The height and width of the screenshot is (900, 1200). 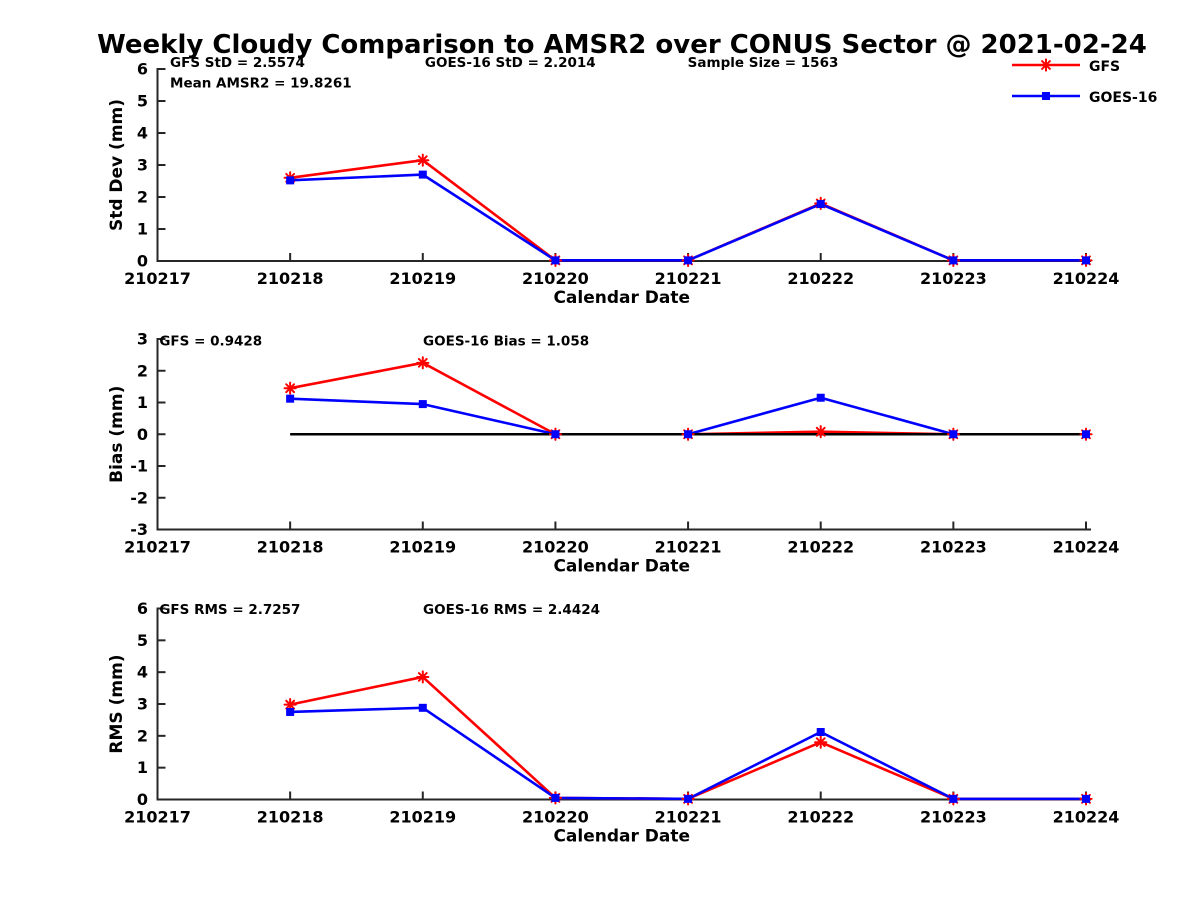 What do you see at coordinates (117, 434) in the screenshot?
I see `svg-text: Bias (mm)` at bounding box center [117, 434].